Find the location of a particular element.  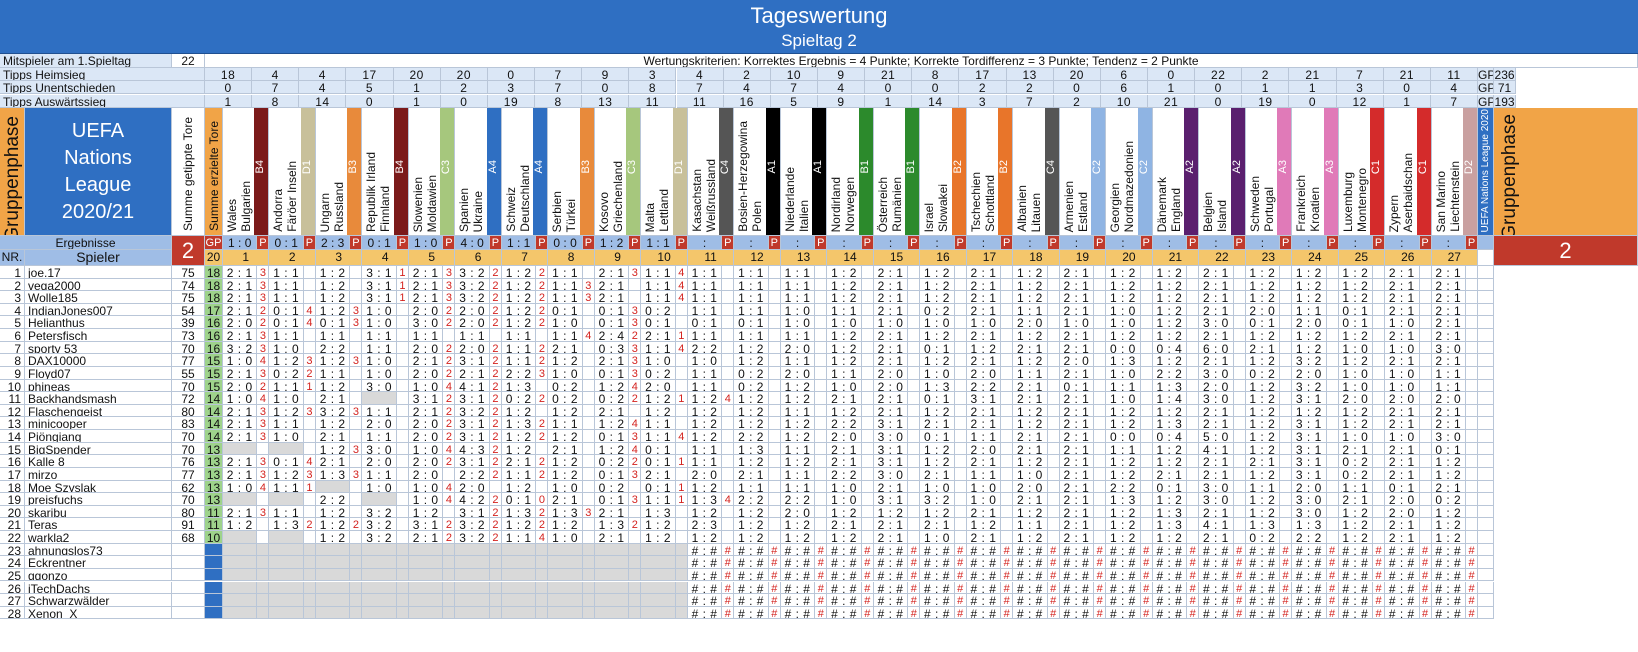

player-tip: 3 : 1 is located at coordinates (1309, 449).